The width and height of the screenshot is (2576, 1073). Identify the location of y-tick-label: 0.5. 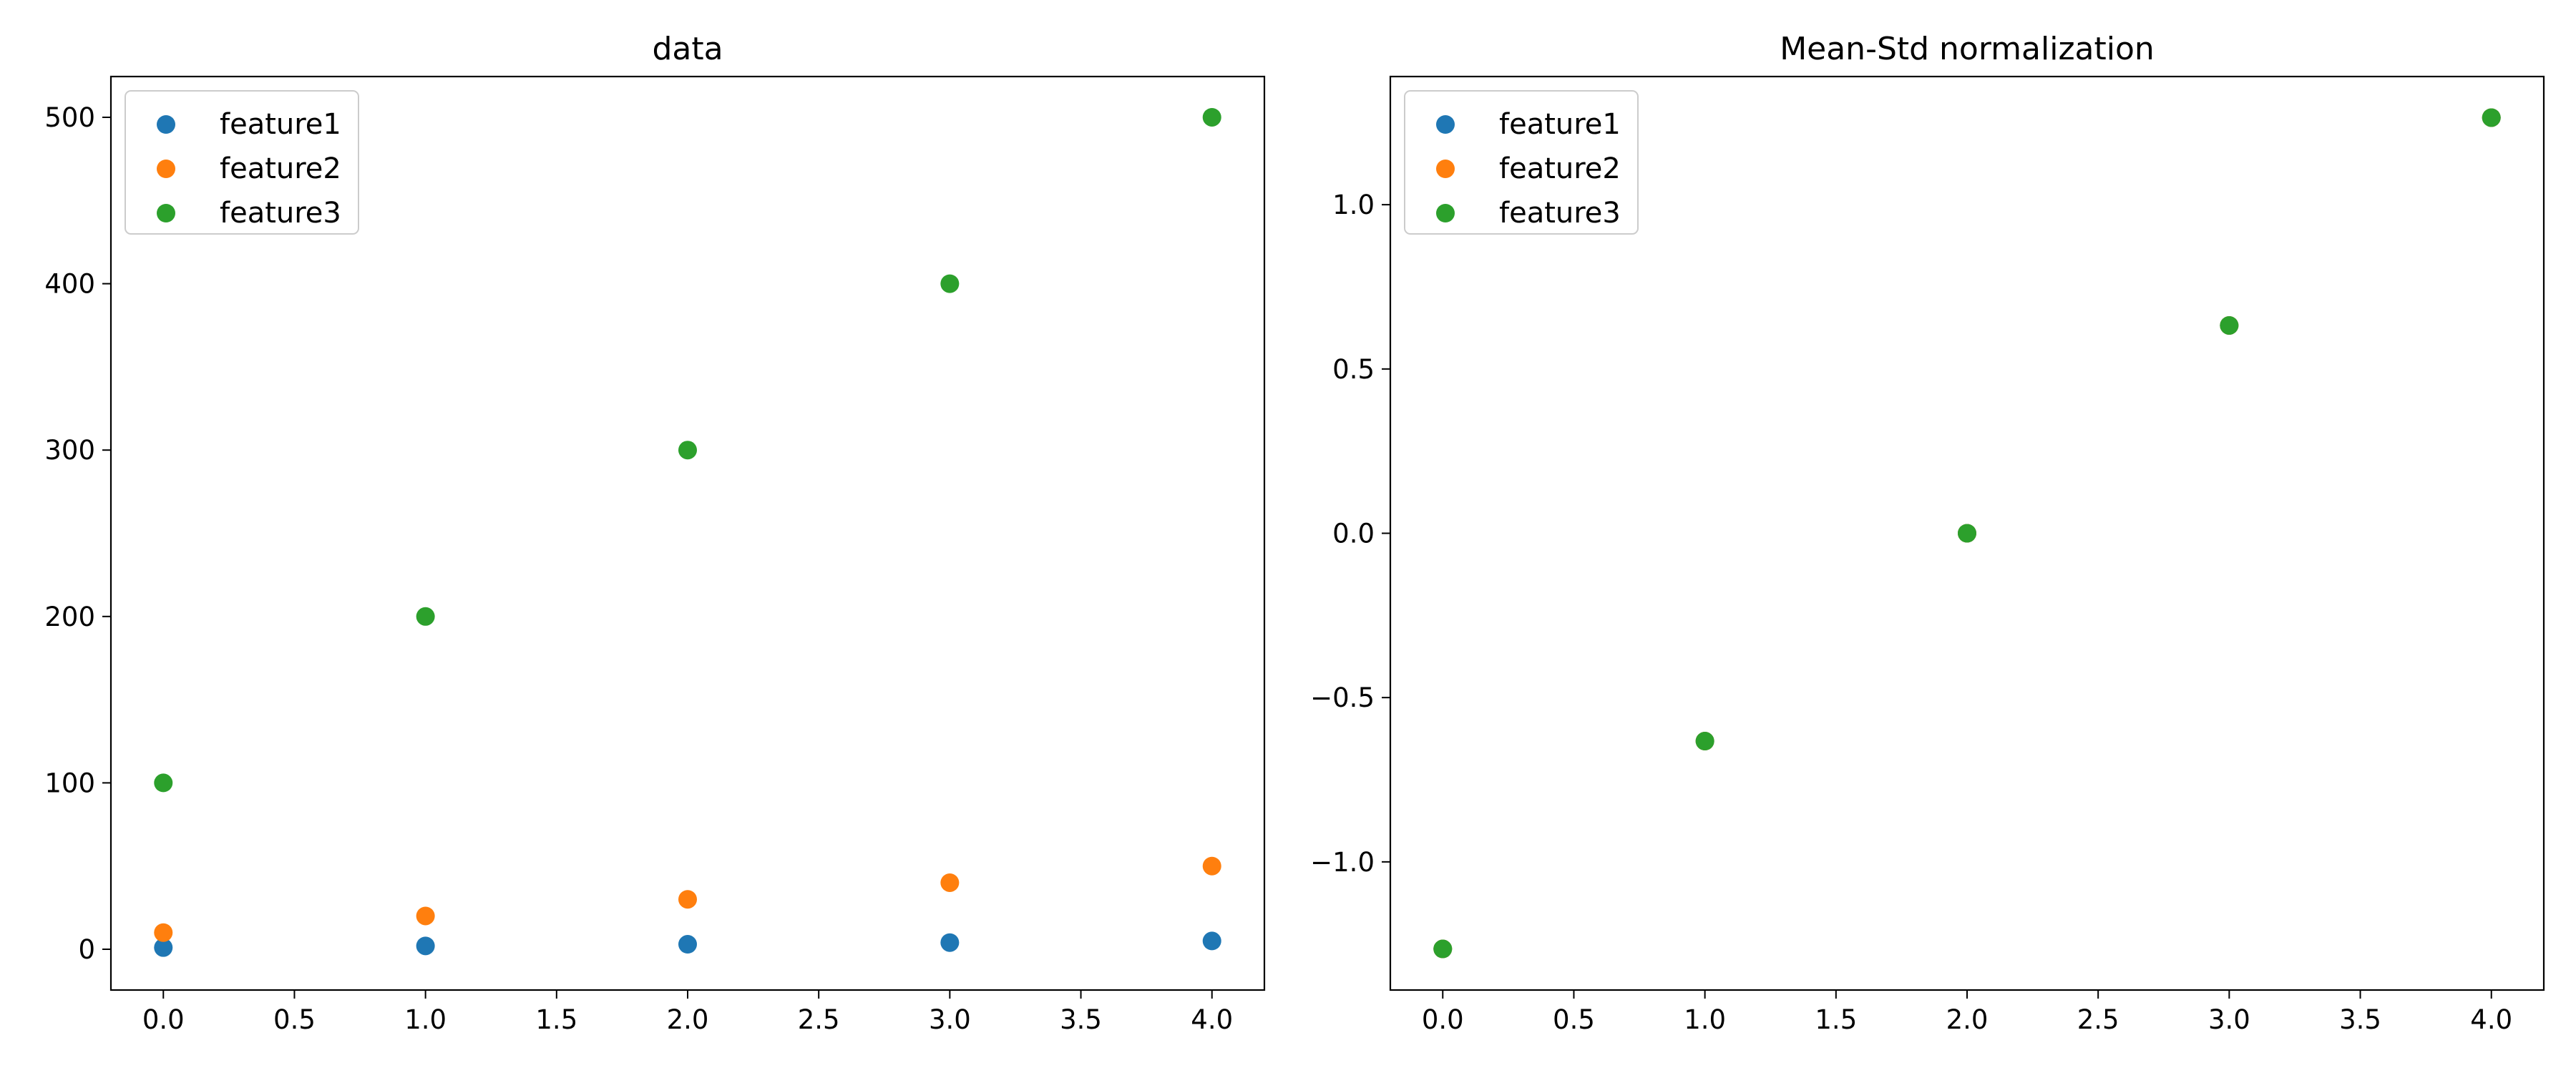
(1353, 370).